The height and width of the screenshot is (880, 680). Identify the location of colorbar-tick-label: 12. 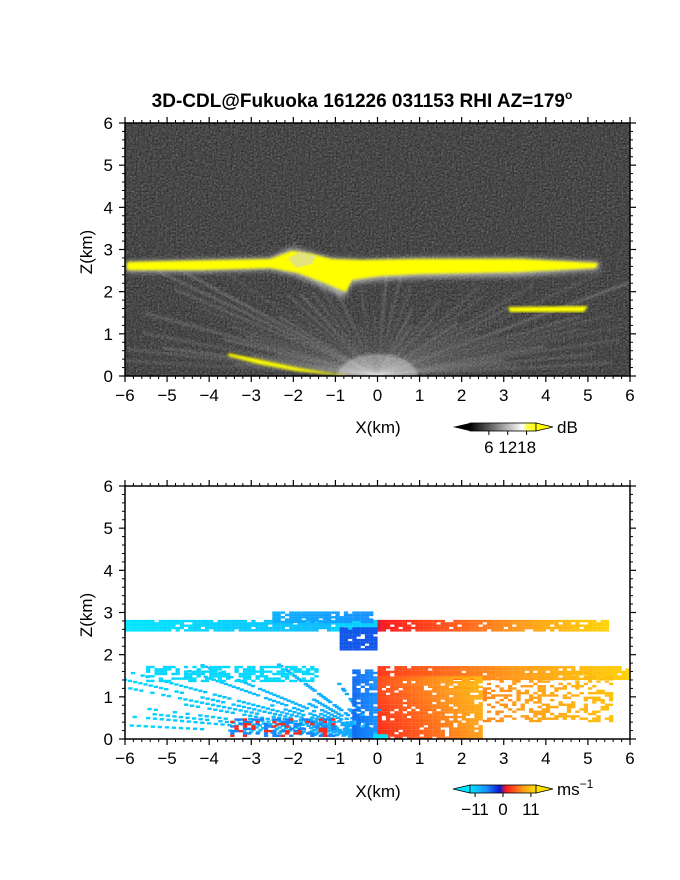
(507, 447).